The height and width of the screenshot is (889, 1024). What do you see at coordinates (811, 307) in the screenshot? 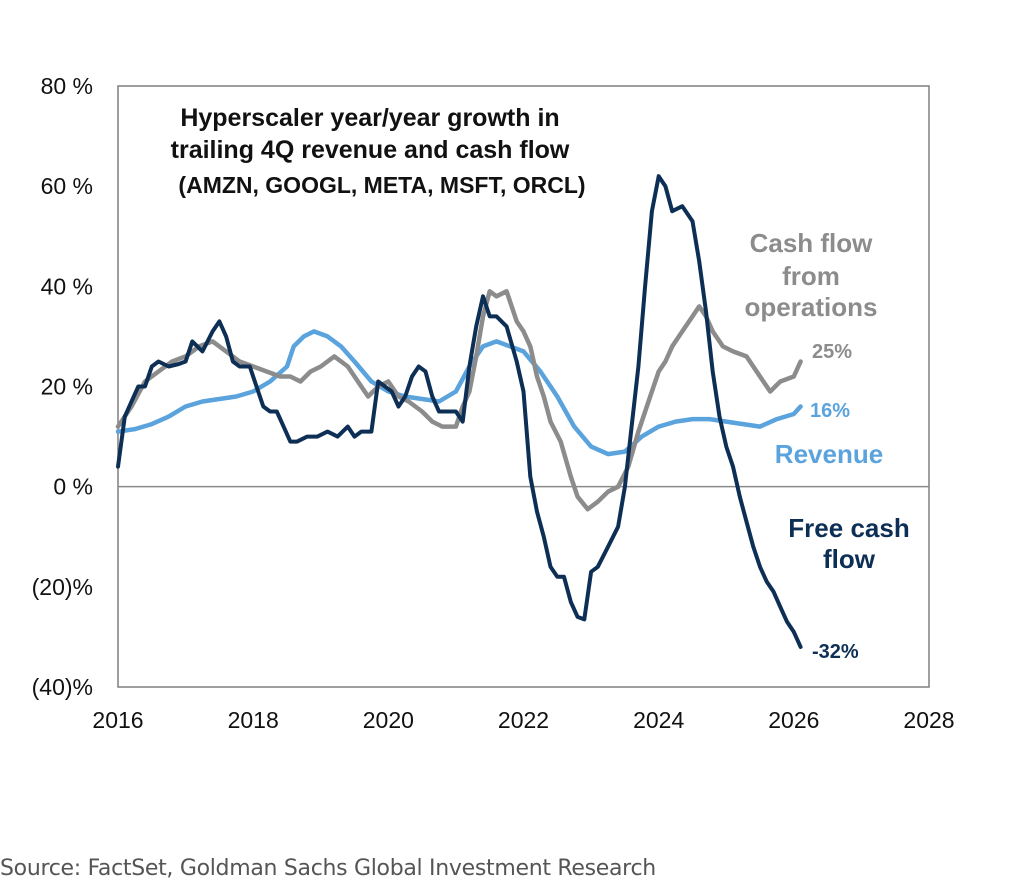
I see `label-cash-flow-ops-line-3: operations` at bounding box center [811, 307].